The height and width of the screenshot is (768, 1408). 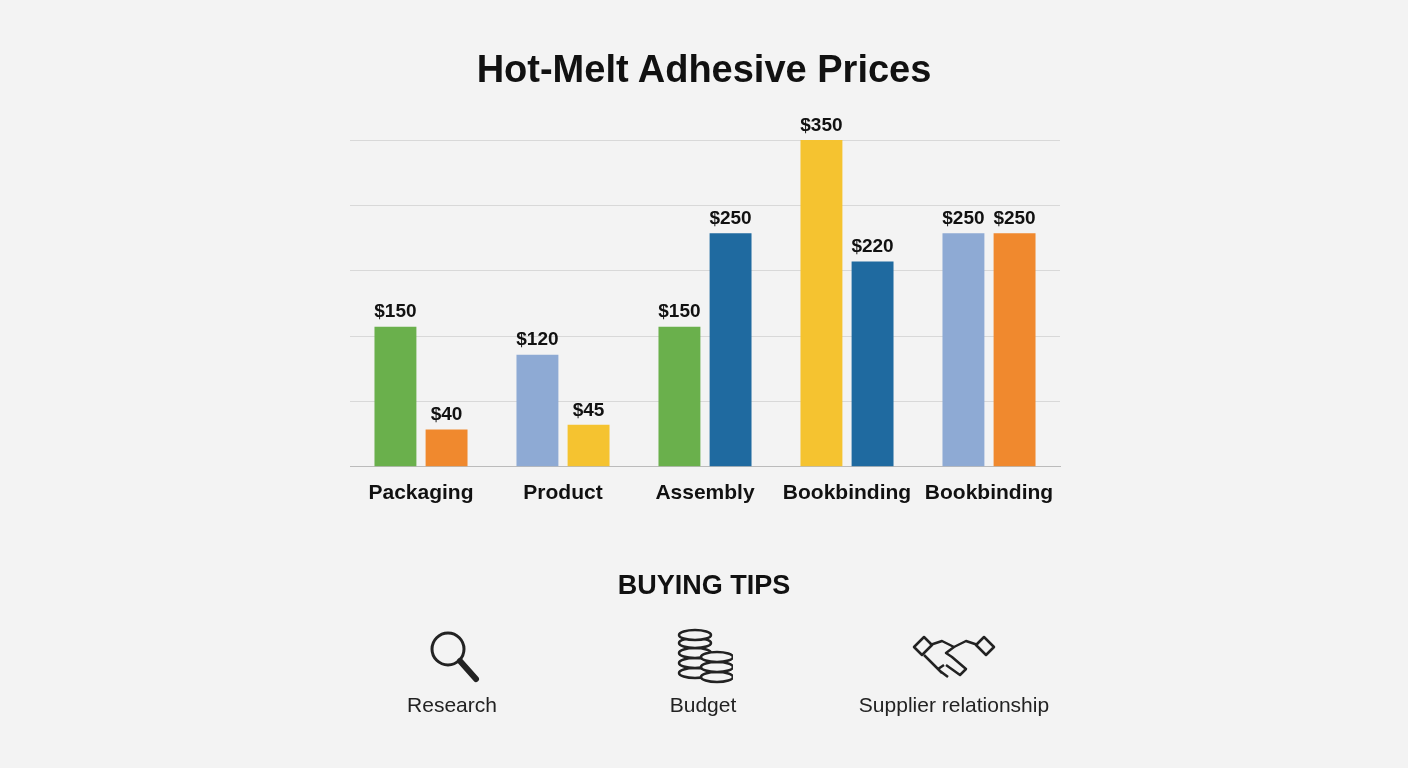 What do you see at coordinates (821, 124) in the screenshot?
I see `data-label: $350` at bounding box center [821, 124].